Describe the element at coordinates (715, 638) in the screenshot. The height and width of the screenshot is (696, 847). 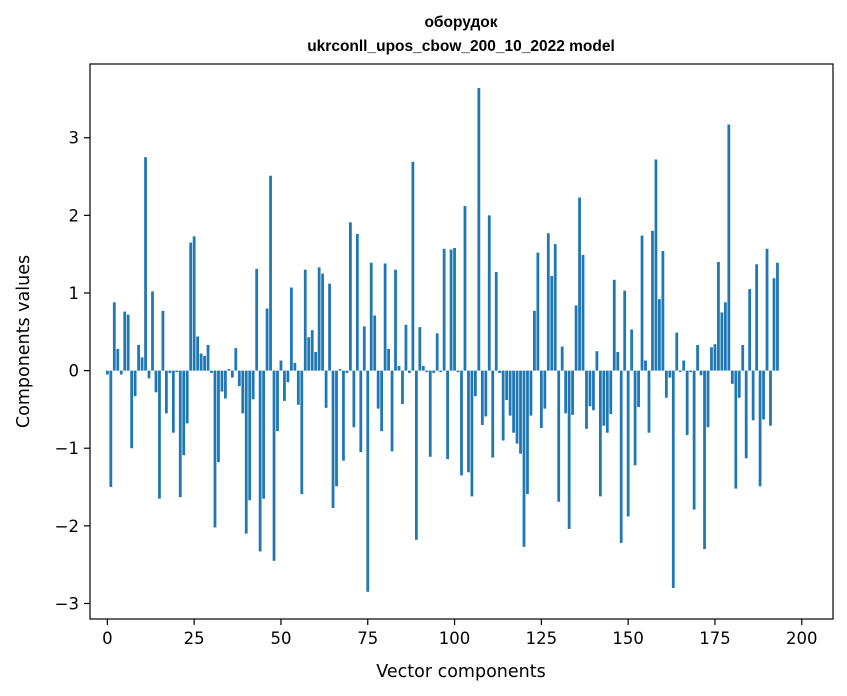
I see `x-tick-label: 175` at that location.